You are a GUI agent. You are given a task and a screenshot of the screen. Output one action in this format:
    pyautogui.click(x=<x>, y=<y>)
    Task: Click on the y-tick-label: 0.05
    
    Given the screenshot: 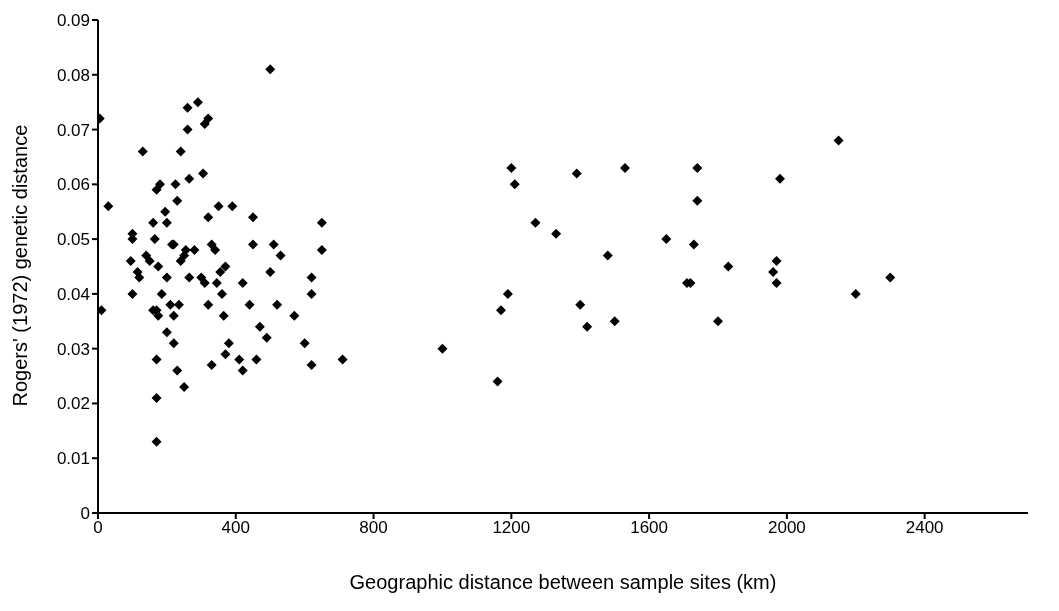 What is the action you would take?
    pyautogui.click(x=73, y=240)
    